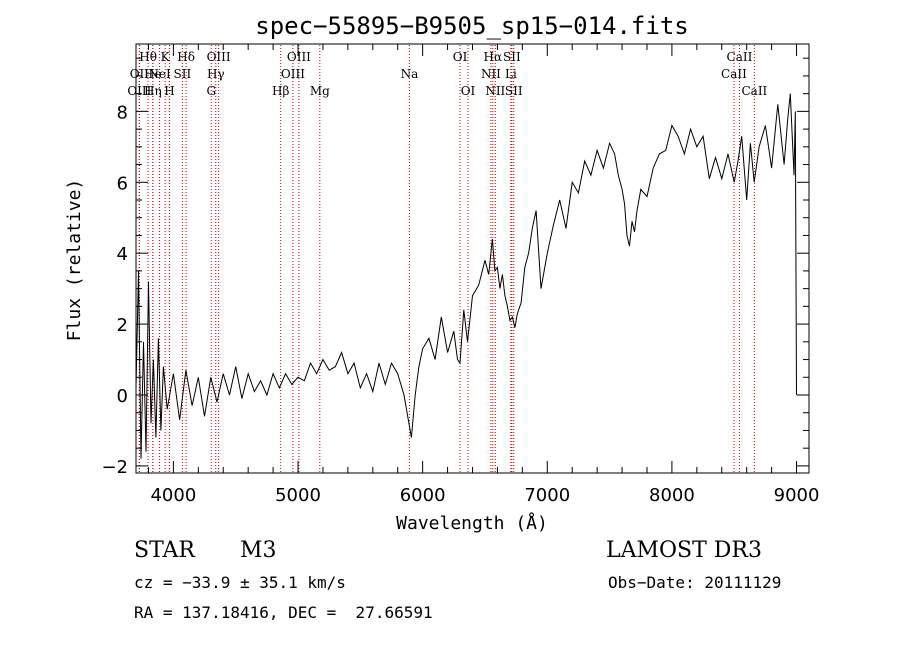 The height and width of the screenshot is (649, 900). Describe the element at coordinates (472, 523) in the screenshot. I see `x-axis-label: Wavelength (Å)` at that location.